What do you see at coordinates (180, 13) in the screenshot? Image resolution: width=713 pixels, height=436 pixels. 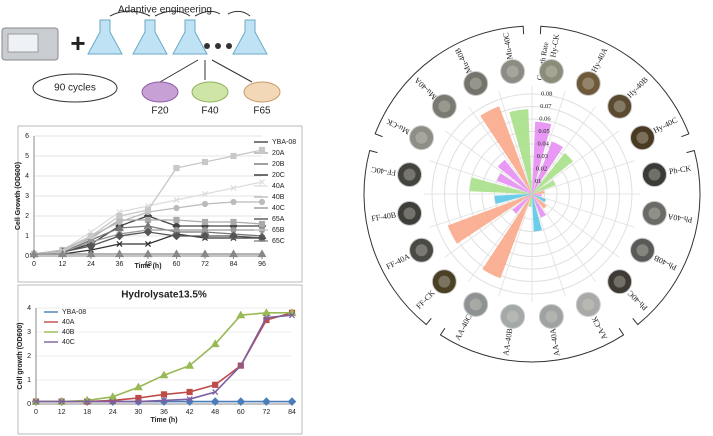 I see `arrow` at bounding box center [180, 13].